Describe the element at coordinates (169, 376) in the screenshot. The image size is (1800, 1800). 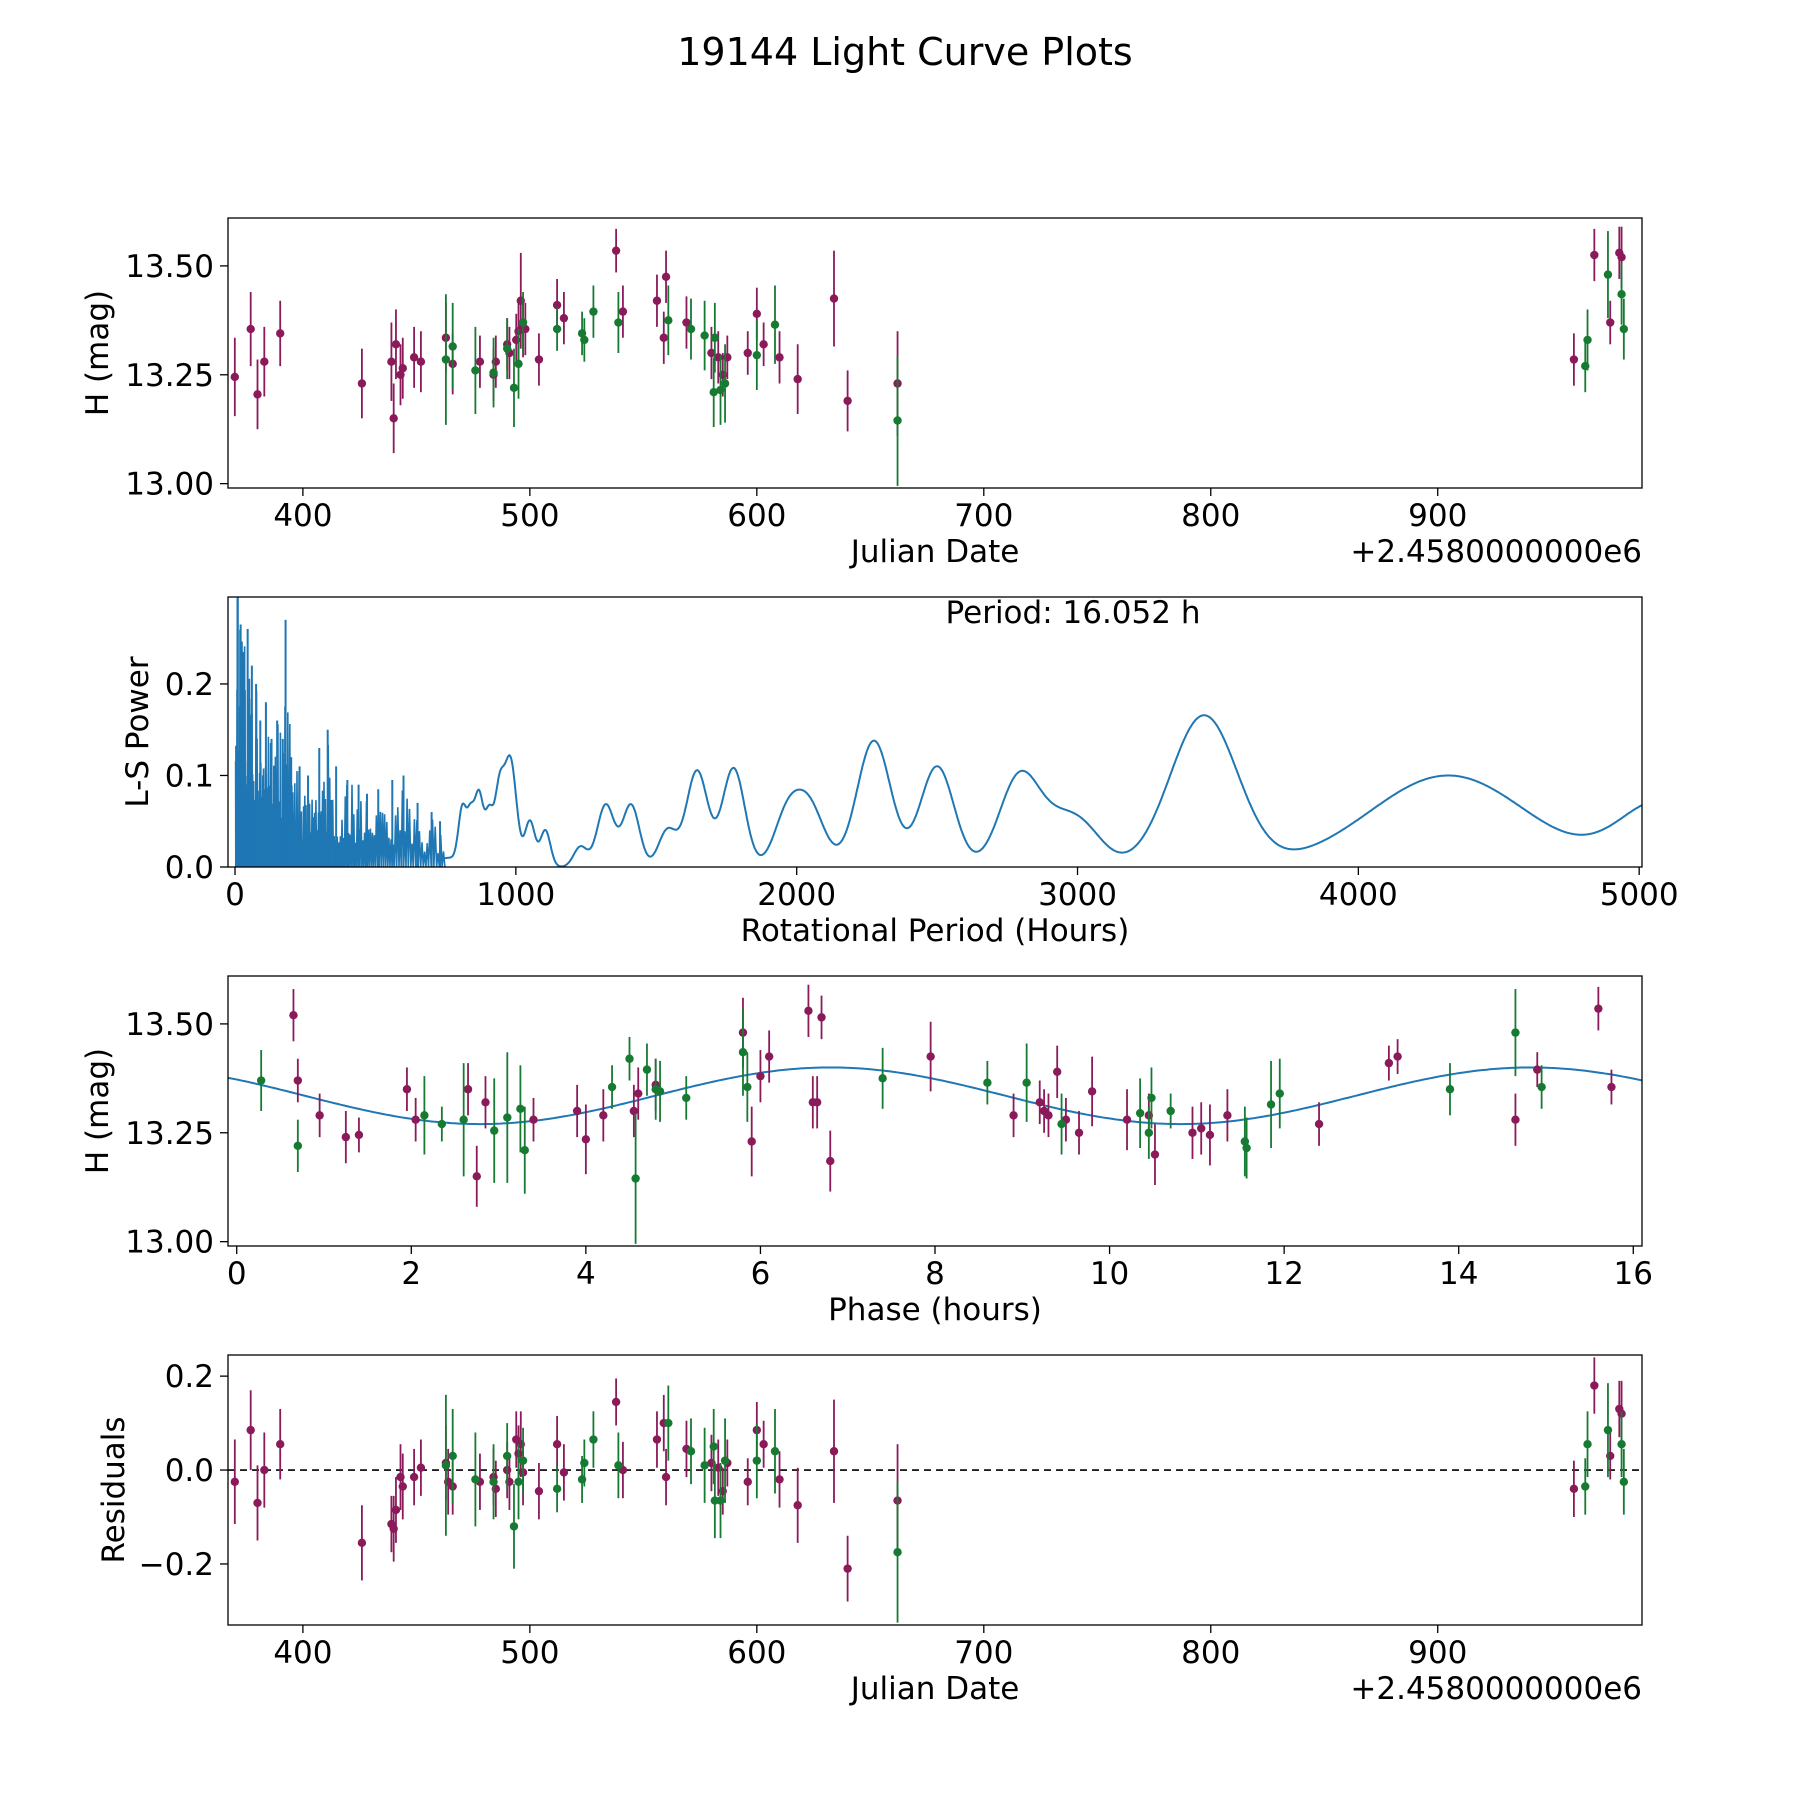
I see `y-tick-label: 13.25` at that location.